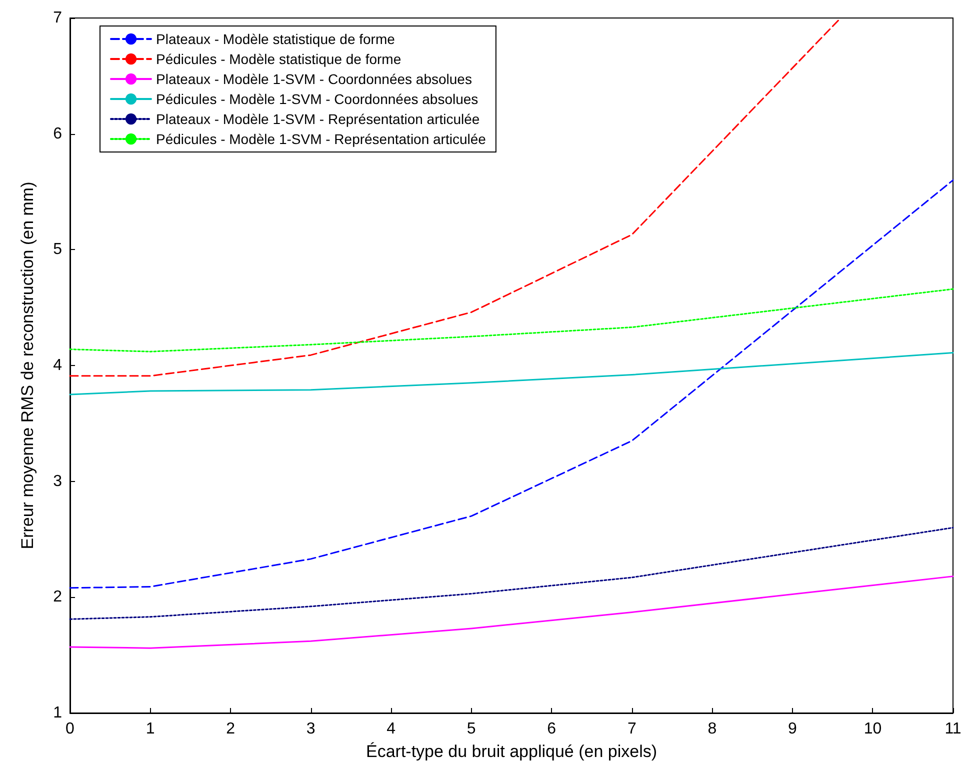 The height and width of the screenshot is (776, 980). Describe the element at coordinates (792, 729) in the screenshot. I see `x-tick-label: 9` at that location.